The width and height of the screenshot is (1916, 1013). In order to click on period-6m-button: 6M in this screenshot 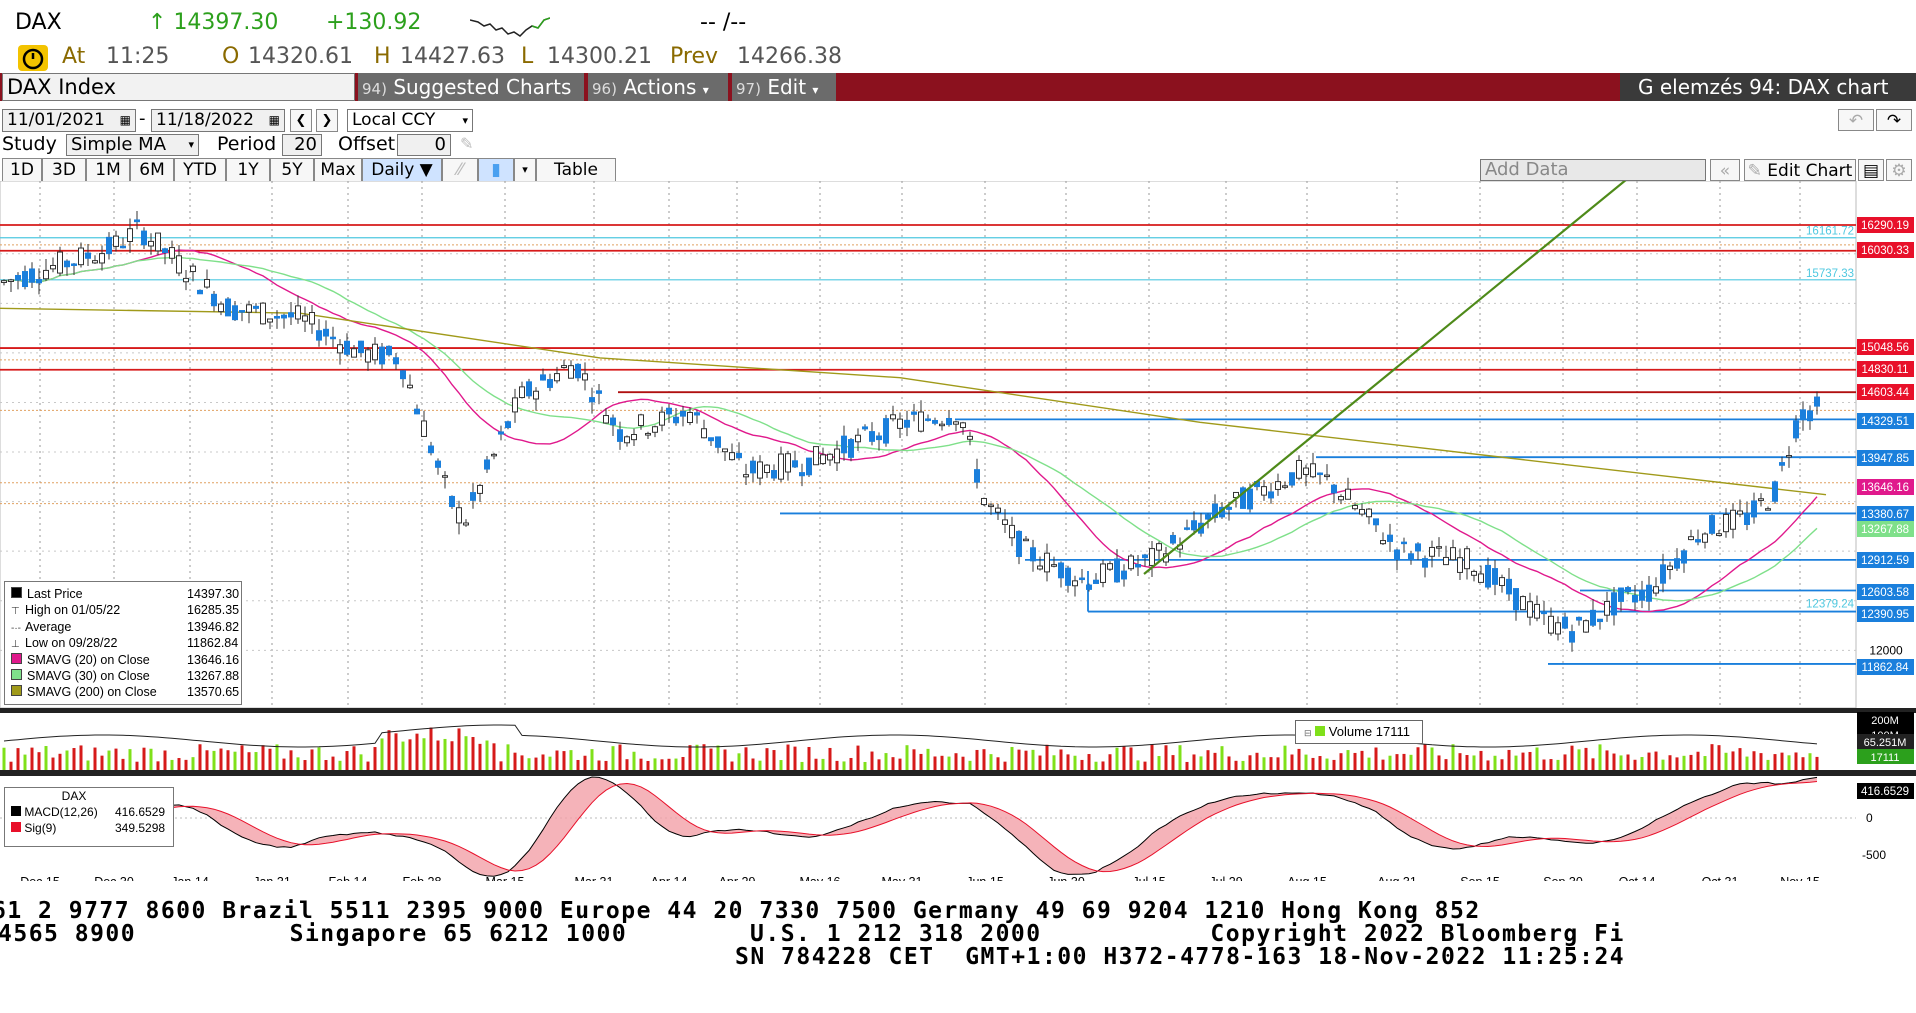, I will do `click(152, 170)`.